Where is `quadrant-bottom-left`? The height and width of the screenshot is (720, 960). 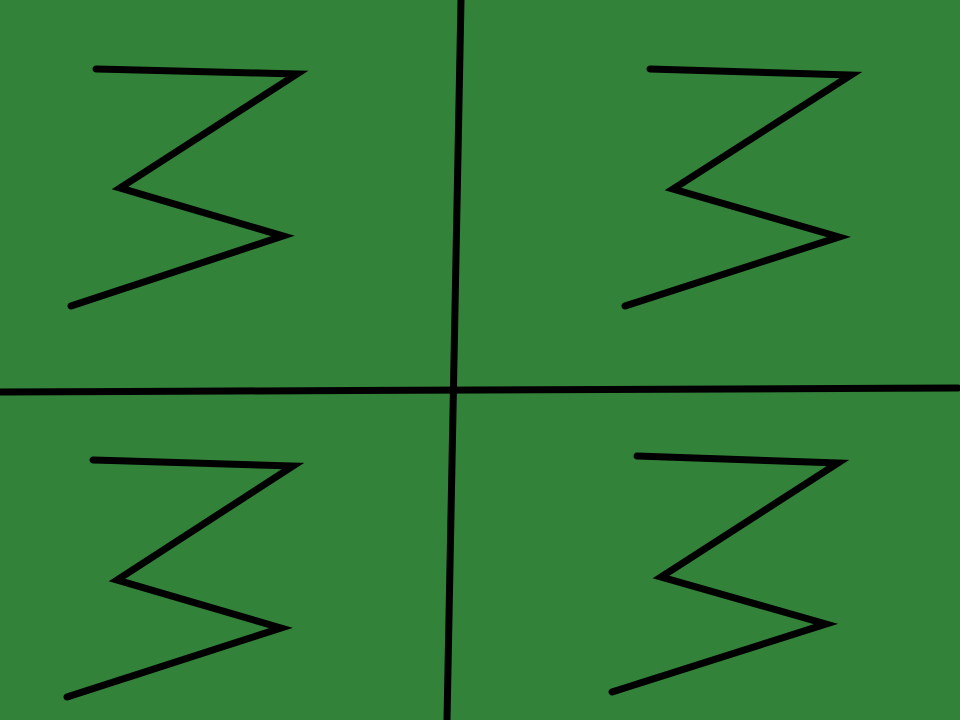
quadrant-bottom-left is located at coordinates (184, 578).